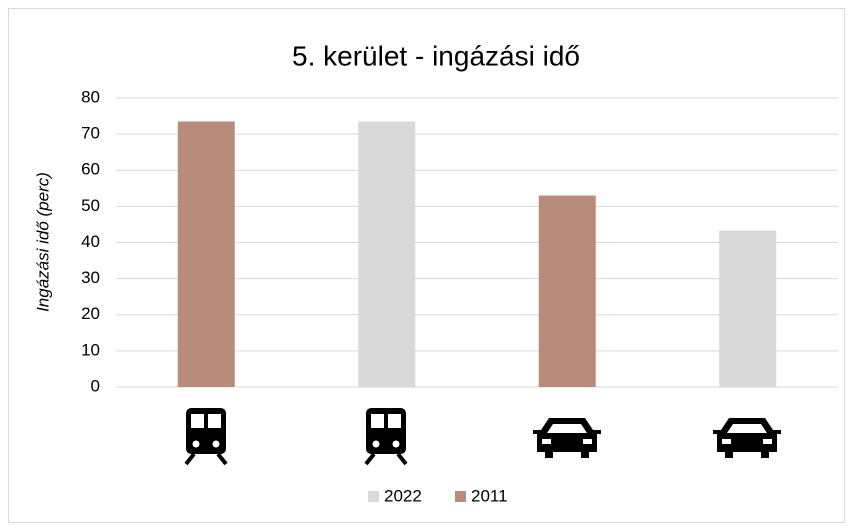  Describe the element at coordinates (90, 241) in the screenshot. I see `y-tick-label: 40` at that location.